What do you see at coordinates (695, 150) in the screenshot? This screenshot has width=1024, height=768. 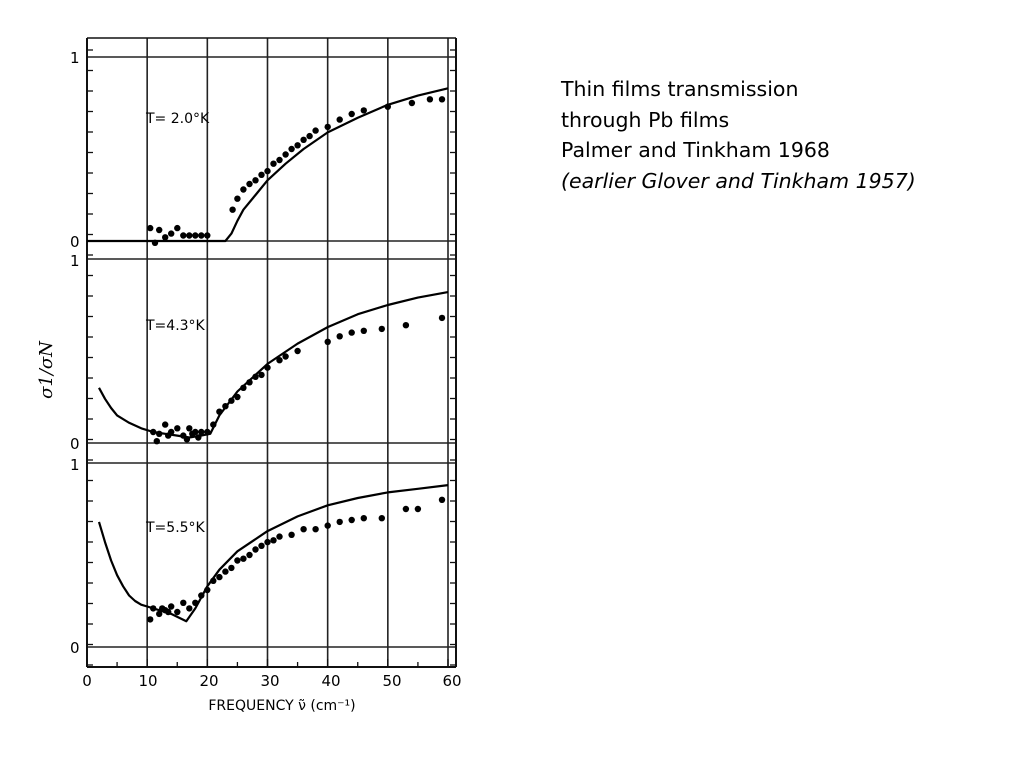 I see `caption-line: Palmer and Tinkham 1968` at bounding box center [695, 150].